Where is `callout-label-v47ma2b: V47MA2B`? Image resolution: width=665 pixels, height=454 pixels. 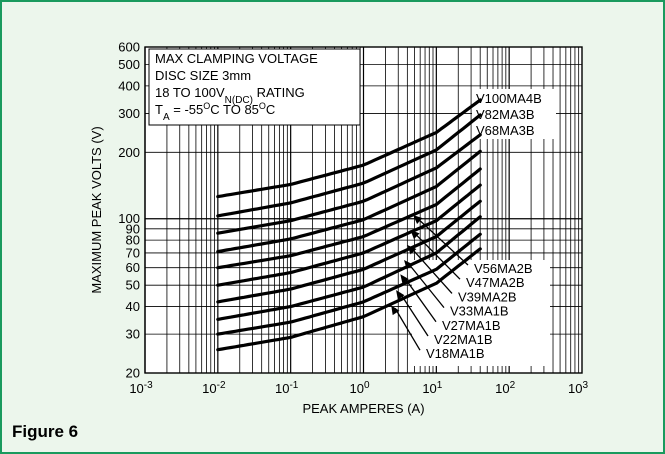
callout-label-v47ma2b: V47MA2B is located at coordinates (495, 282).